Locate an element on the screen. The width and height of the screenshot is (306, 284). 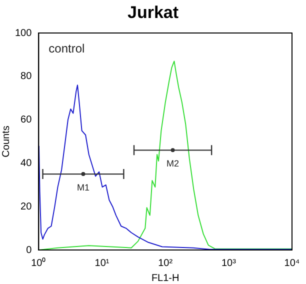
y-tick-label: 80 is located at coordinates (26, 76).